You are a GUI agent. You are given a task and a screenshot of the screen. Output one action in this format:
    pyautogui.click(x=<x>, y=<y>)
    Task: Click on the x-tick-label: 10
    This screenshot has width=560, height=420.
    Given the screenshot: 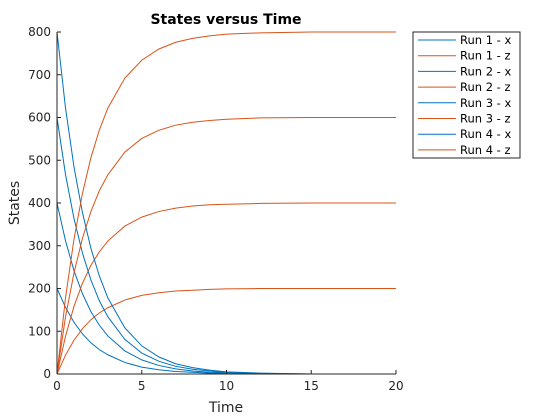 What is the action you would take?
    pyautogui.click(x=226, y=386)
    